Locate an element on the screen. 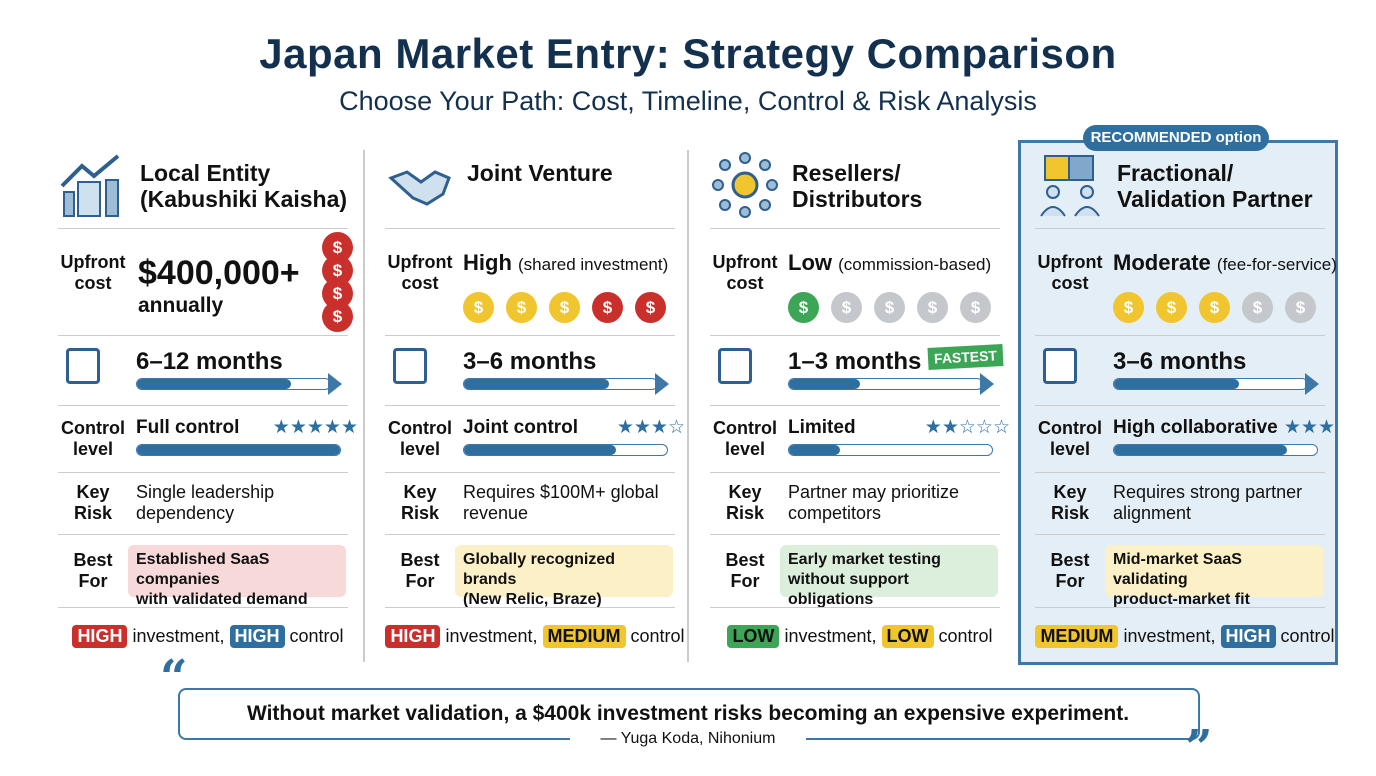 This screenshot has width=1376, height=776. key-risk-text: Requires strong partner alignment is located at coordinates (1208, 502).